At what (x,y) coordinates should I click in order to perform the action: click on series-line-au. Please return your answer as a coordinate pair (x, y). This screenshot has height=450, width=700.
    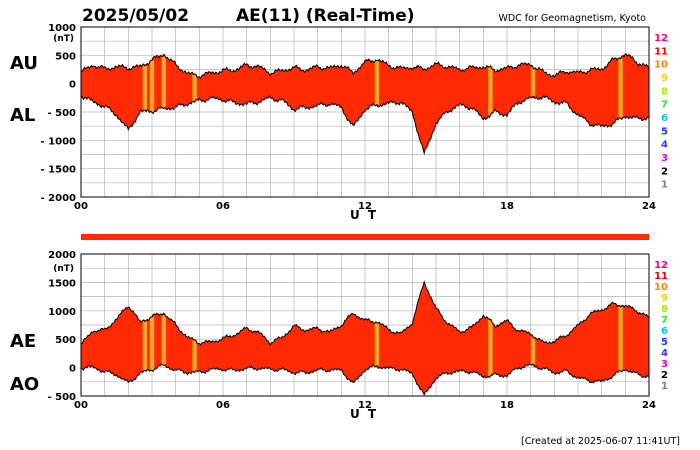
    Looking at the image, I should click on (365, 66).